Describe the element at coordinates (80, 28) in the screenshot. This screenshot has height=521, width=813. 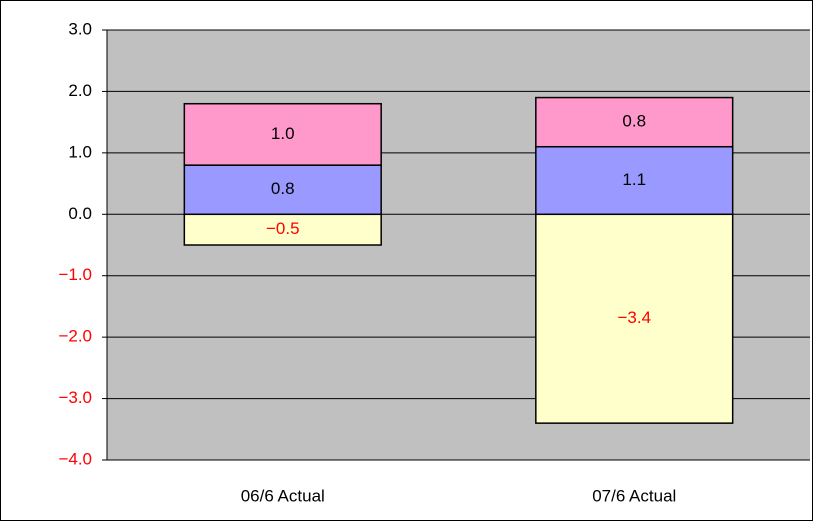
I see `y-tick-label: 3.0` at that location.